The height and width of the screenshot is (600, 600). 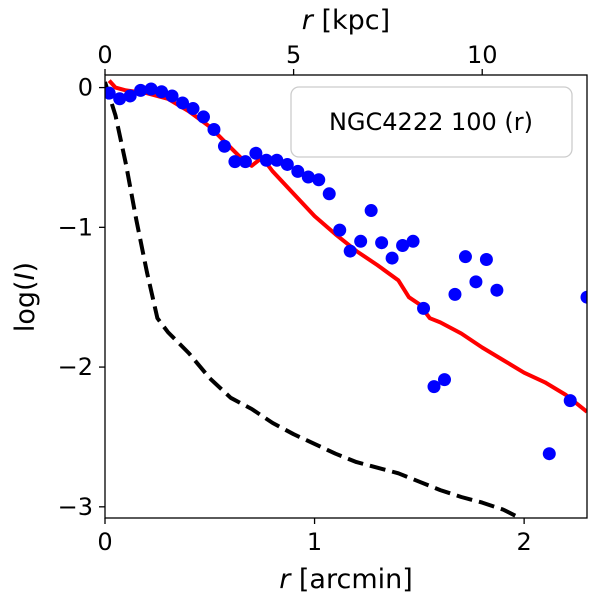 What do you see at coordinates (308, 20) in the screenshot?
I see `top-axis-label-var: r` at bounding box center [308, 20].